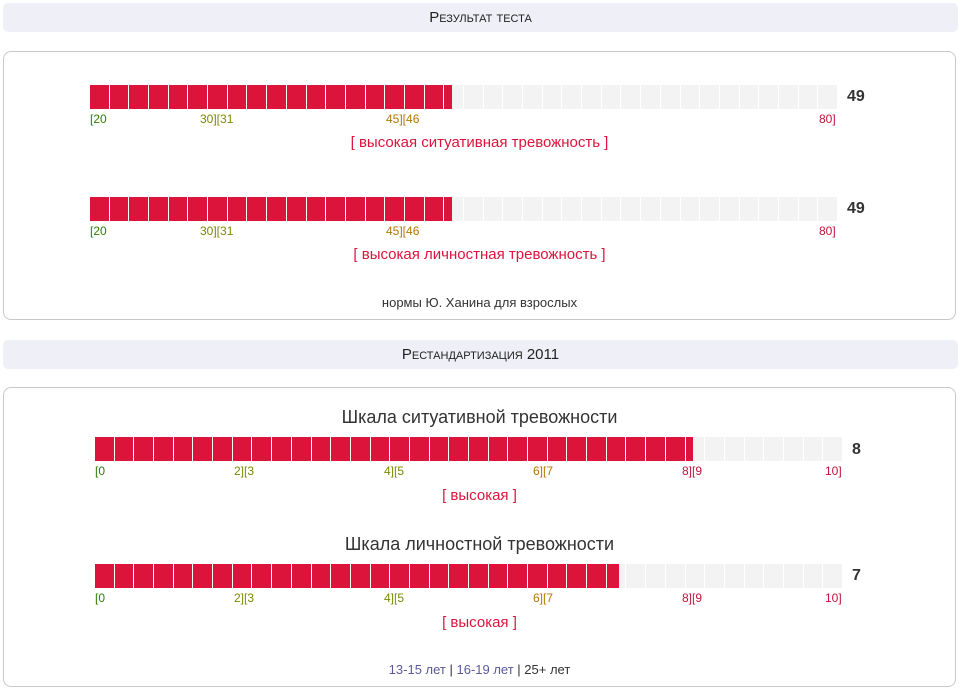 This screenshot has height=692, width=965. Describe the element at coordinates (479, 495) in the screenshot. I see `scale-verdict-situational: [ высокая ]` at that location.